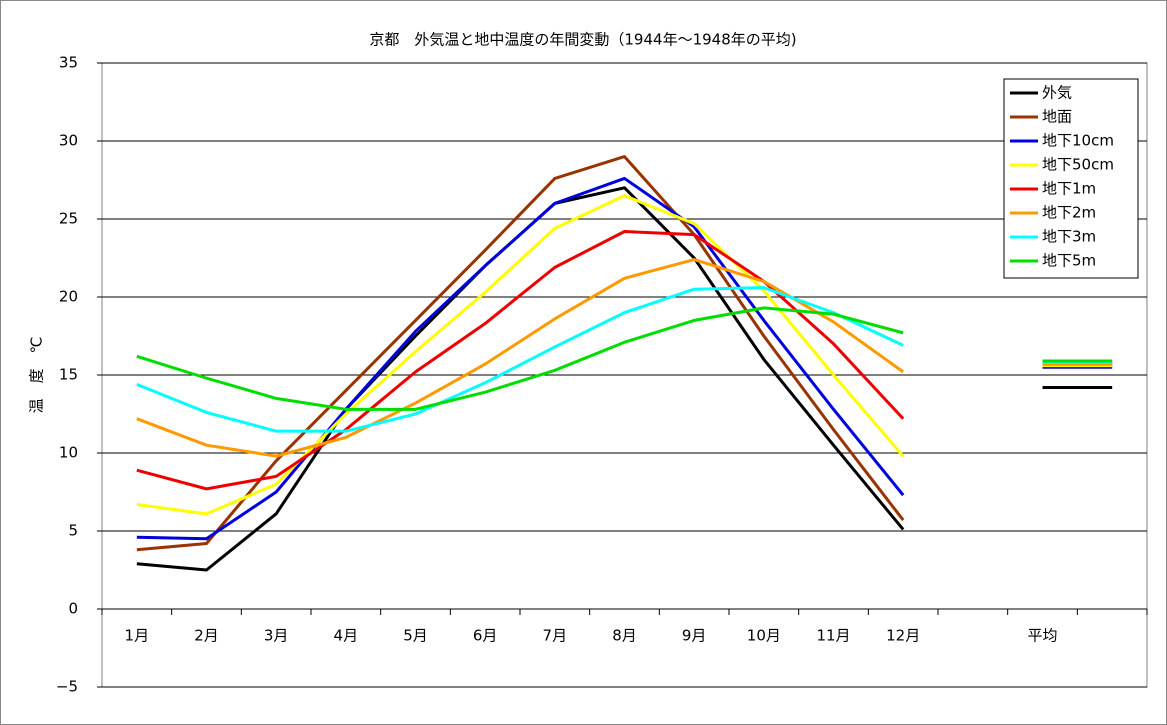 This screenshot has height=725, width=1167. Describe the element at coordinates (73, 531) in the screenshot. I see `y-tick-label: 5` at that location.